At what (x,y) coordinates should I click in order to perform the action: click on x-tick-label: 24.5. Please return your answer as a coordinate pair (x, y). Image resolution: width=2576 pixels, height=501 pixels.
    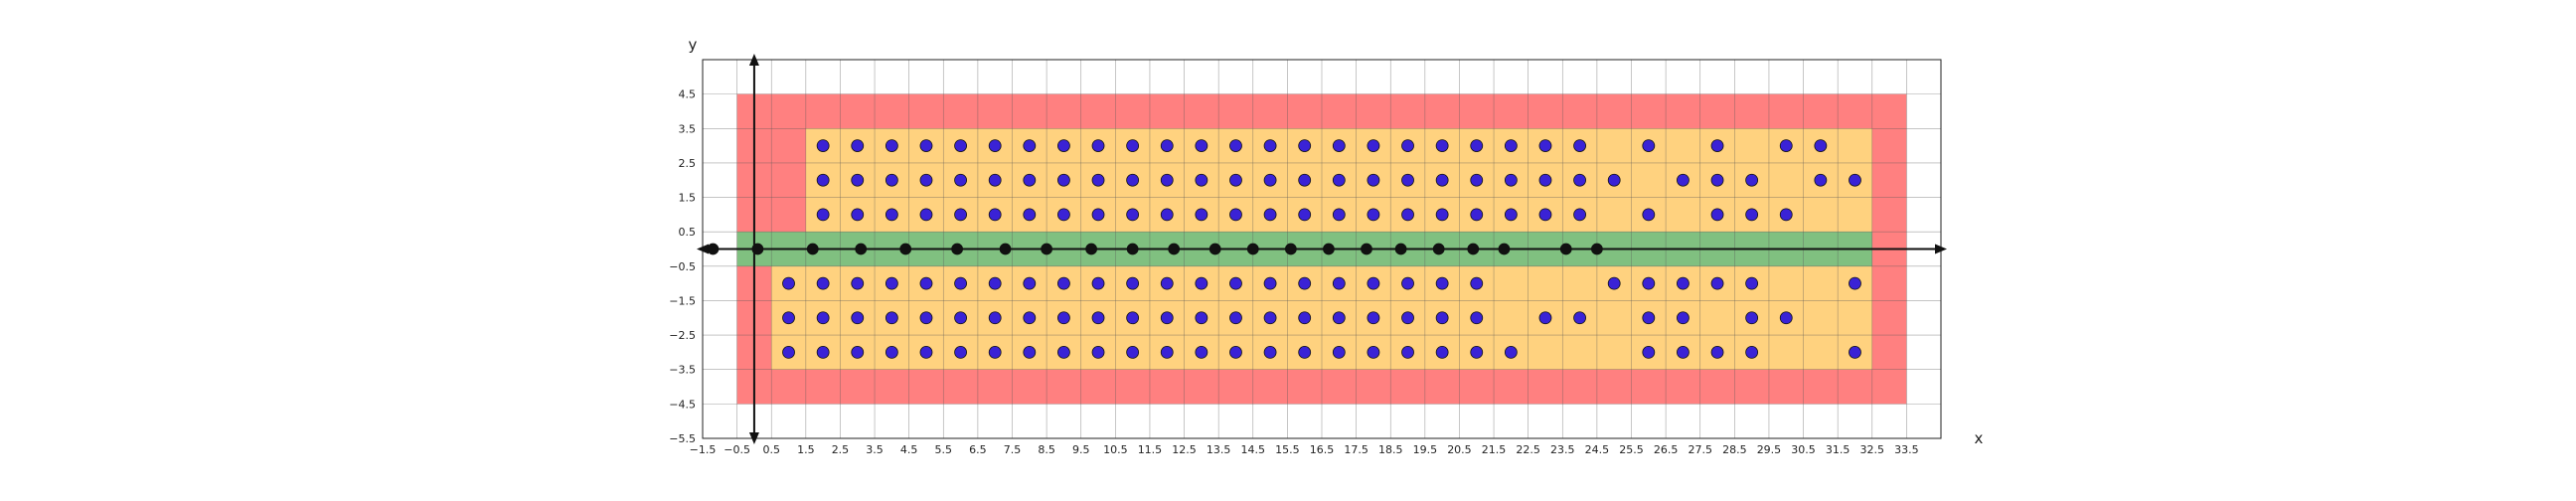
    Looking at the image, I should click on (1597, 449).